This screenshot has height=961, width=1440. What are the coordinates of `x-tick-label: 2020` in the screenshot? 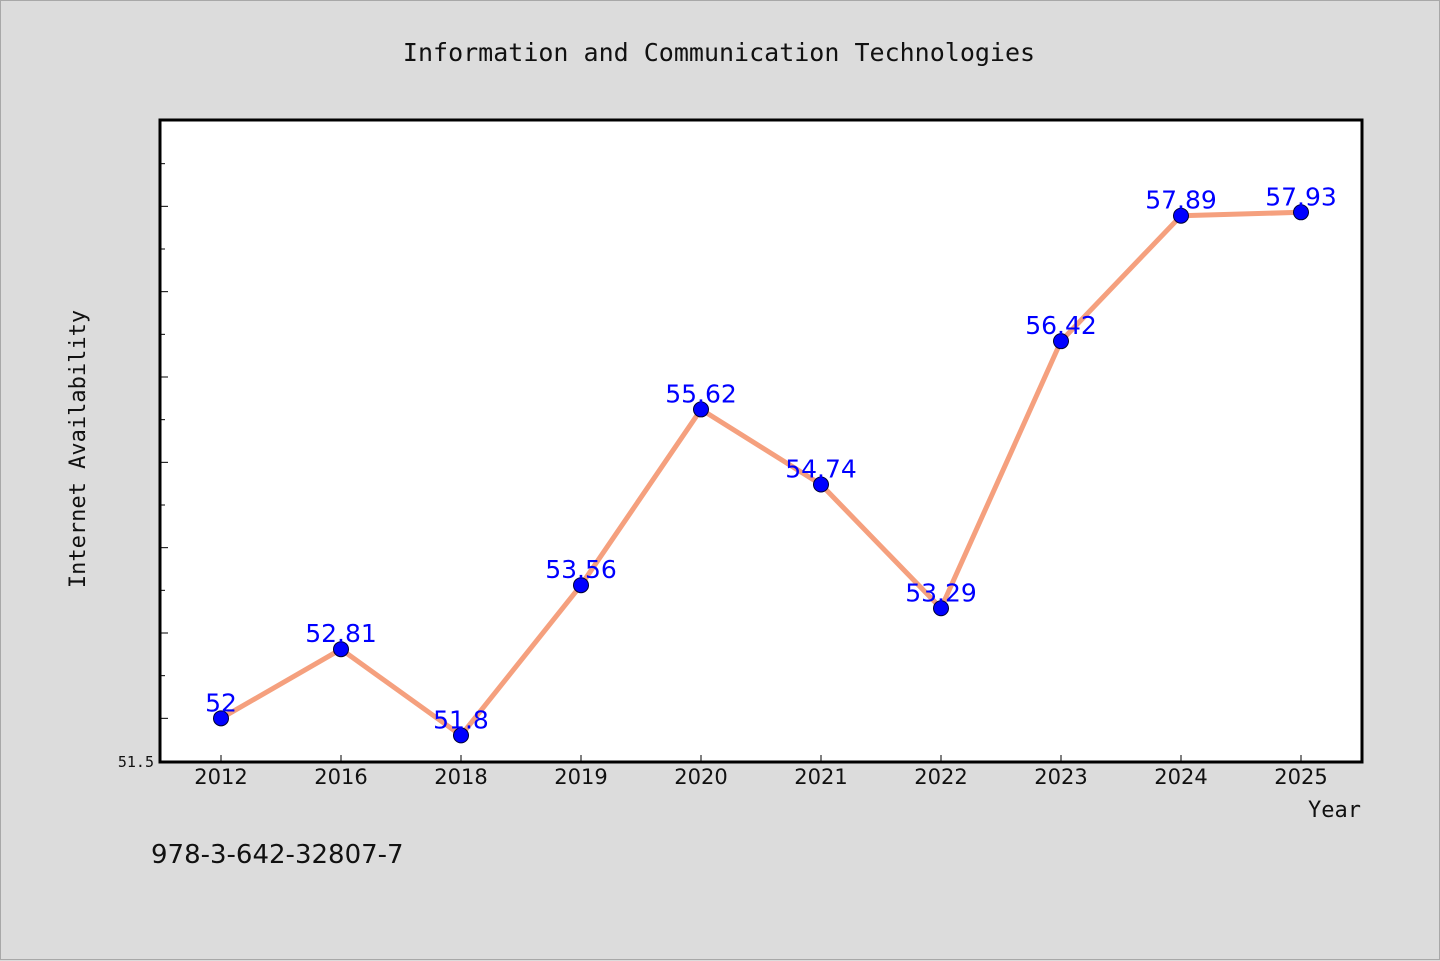 It's located at (700, 777).